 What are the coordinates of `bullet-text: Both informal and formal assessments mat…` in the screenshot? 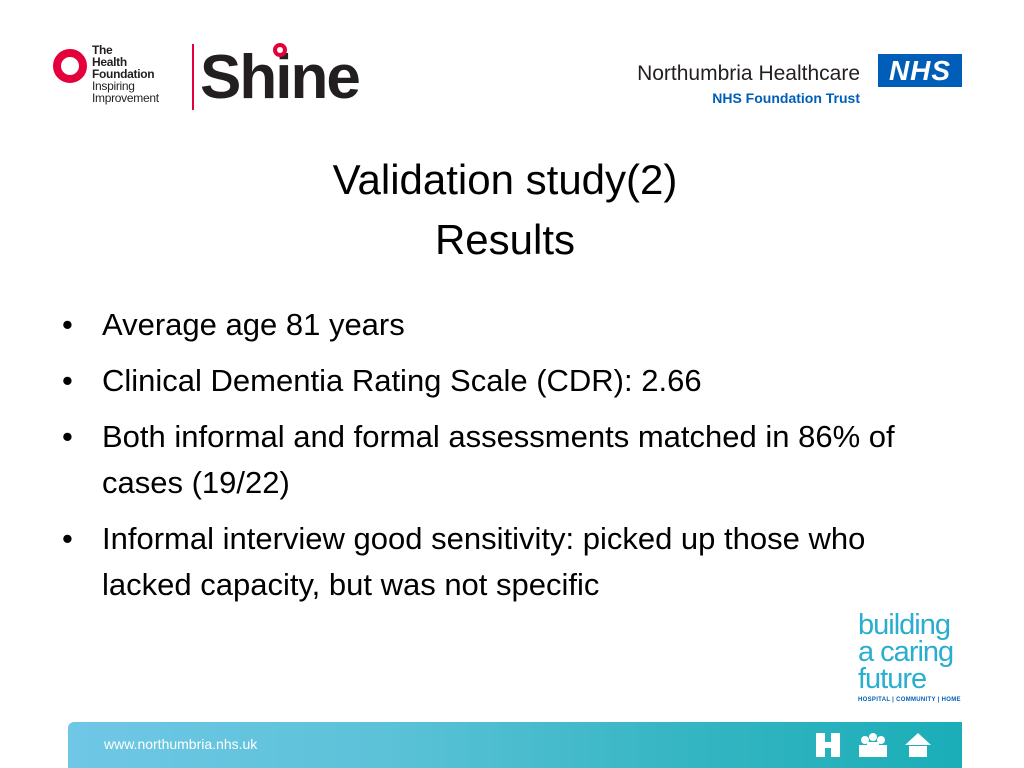 It's located at (498, 459).